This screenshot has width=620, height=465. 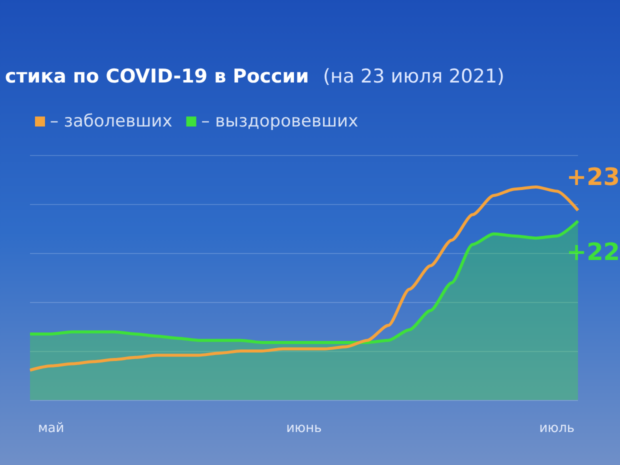 What do you see at coordinates (51, 428) in the screenshot?
I see `x-tick-label: май` at bounding box center [51, 428].